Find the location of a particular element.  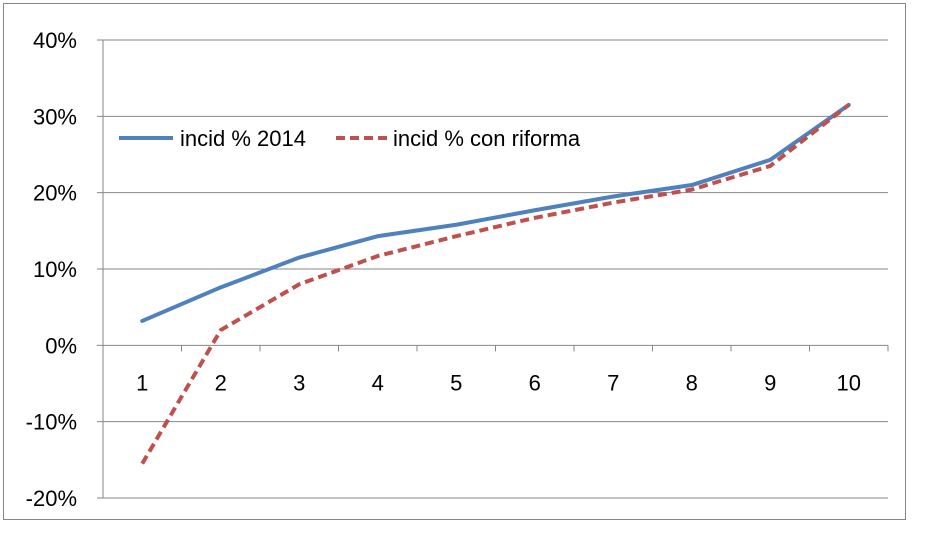

x-tick-label: 9 is located at coordinates (770, 382).